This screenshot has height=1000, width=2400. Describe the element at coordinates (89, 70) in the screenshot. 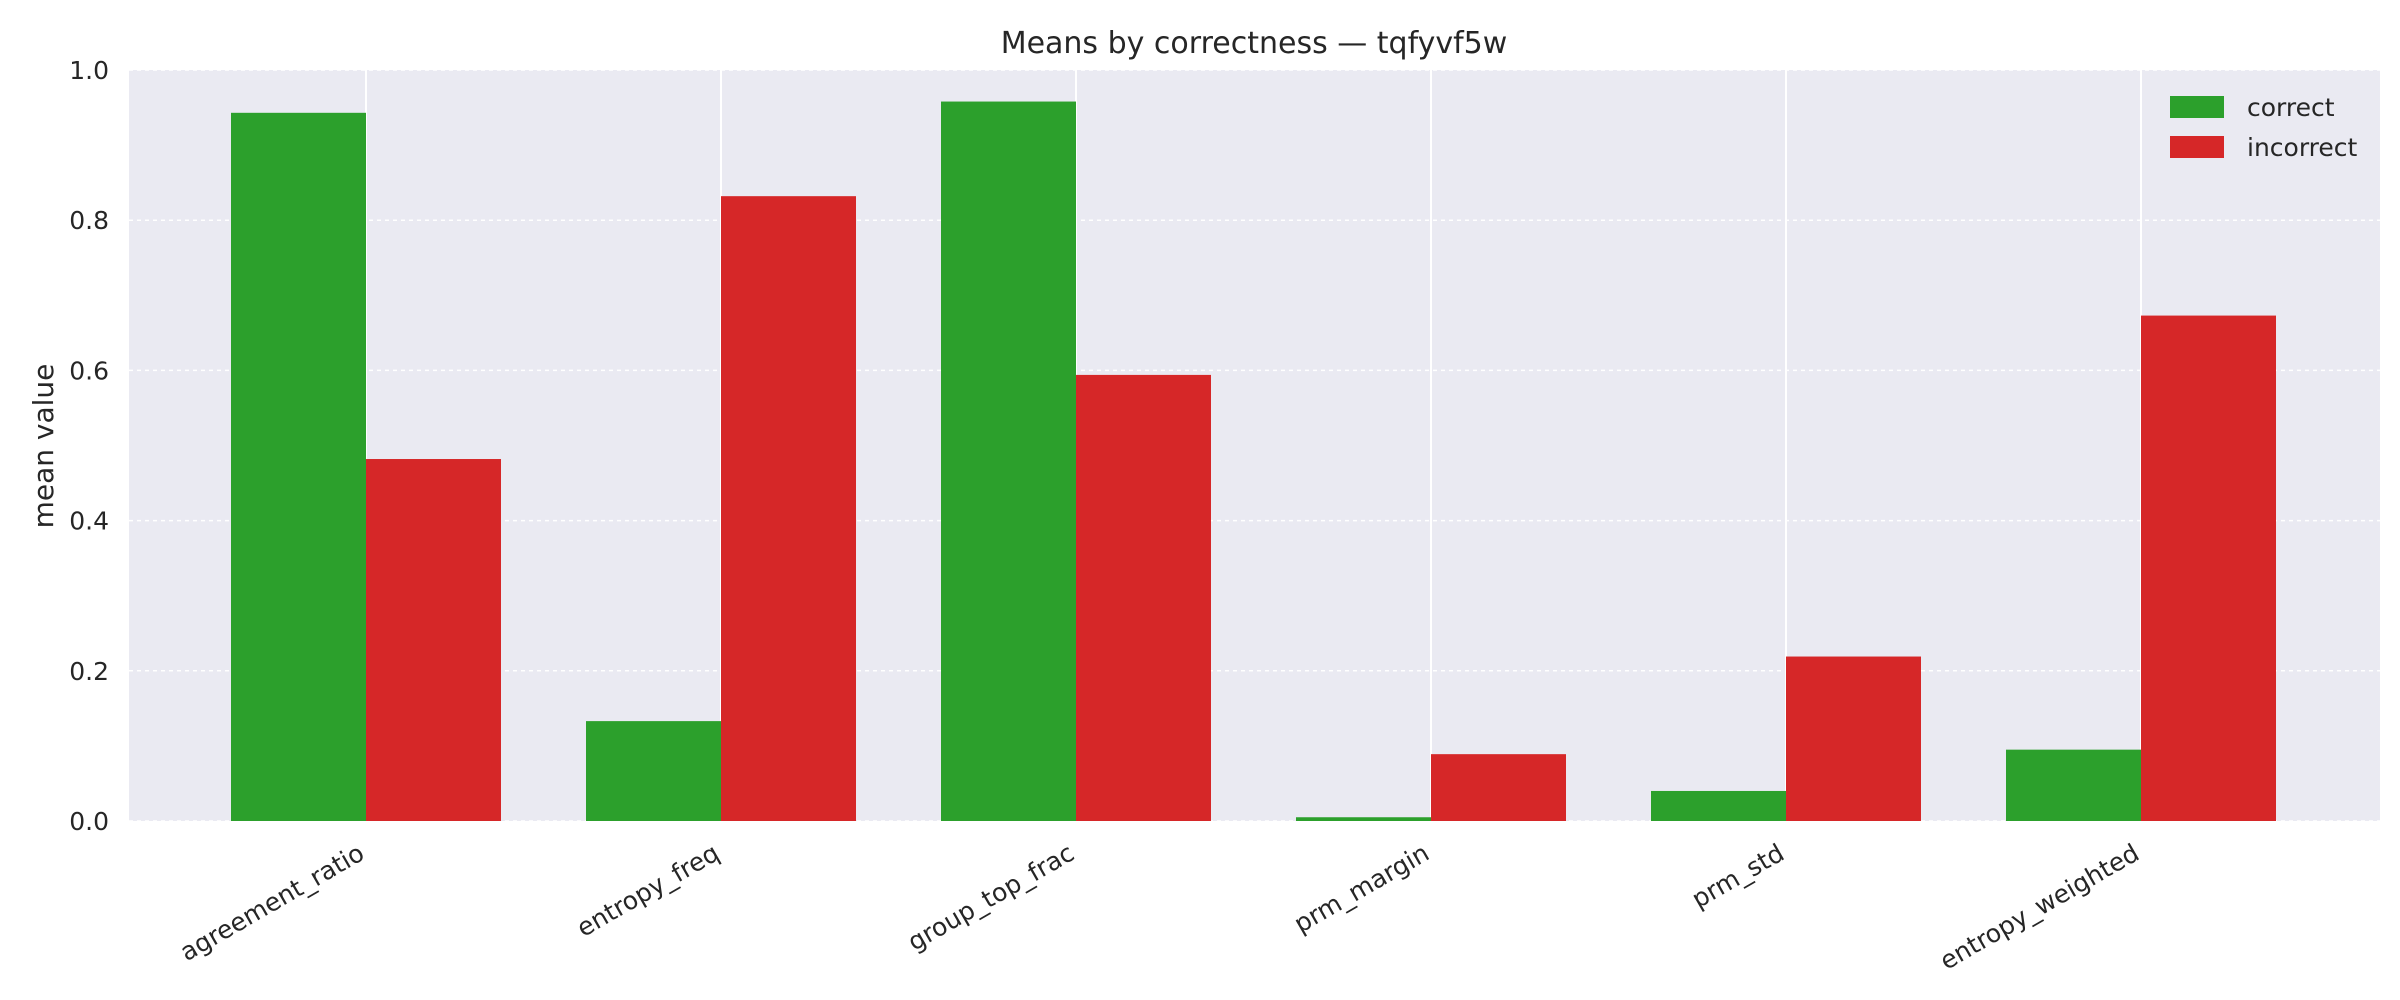

I see `y-tick-label: 1.0` at that location.